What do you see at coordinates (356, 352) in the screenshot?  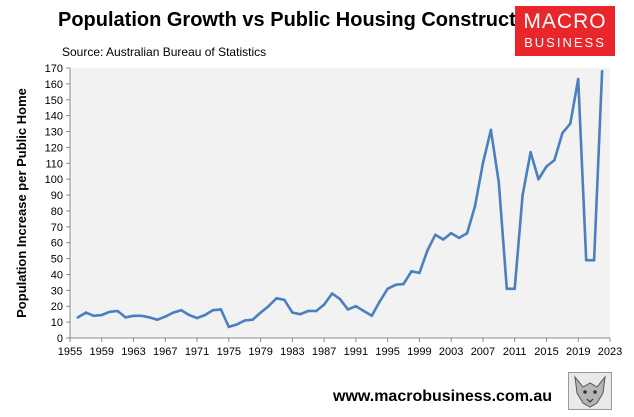 I see `x-tick-label: 1991` at bounding box center [356, 352].